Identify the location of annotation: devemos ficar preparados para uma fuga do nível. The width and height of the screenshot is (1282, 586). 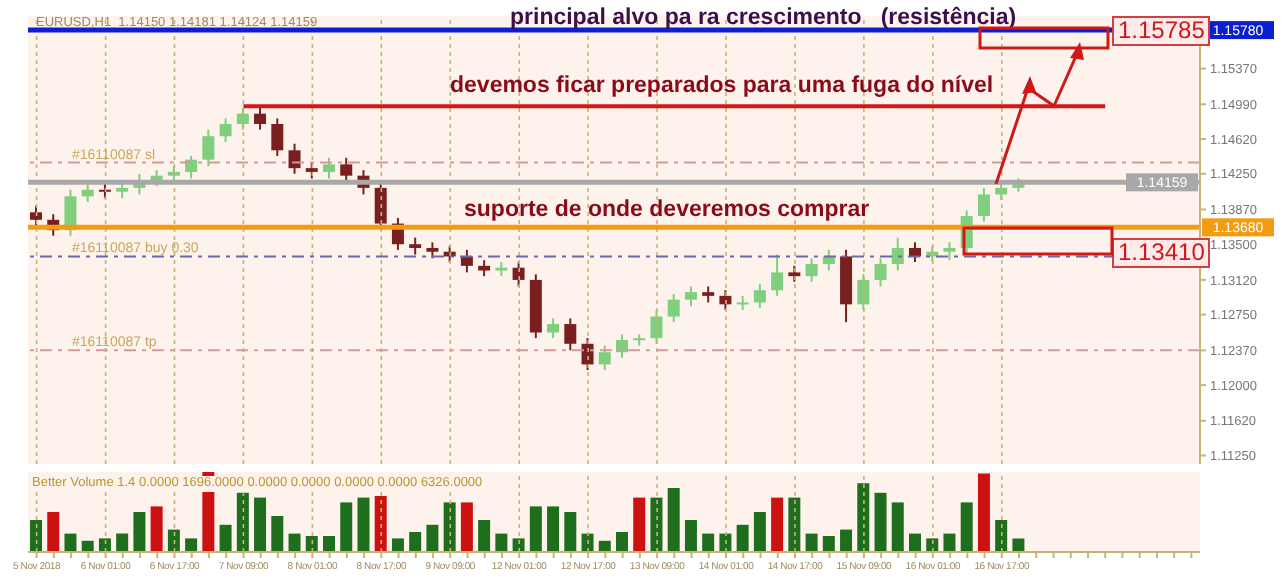
(722, 86).